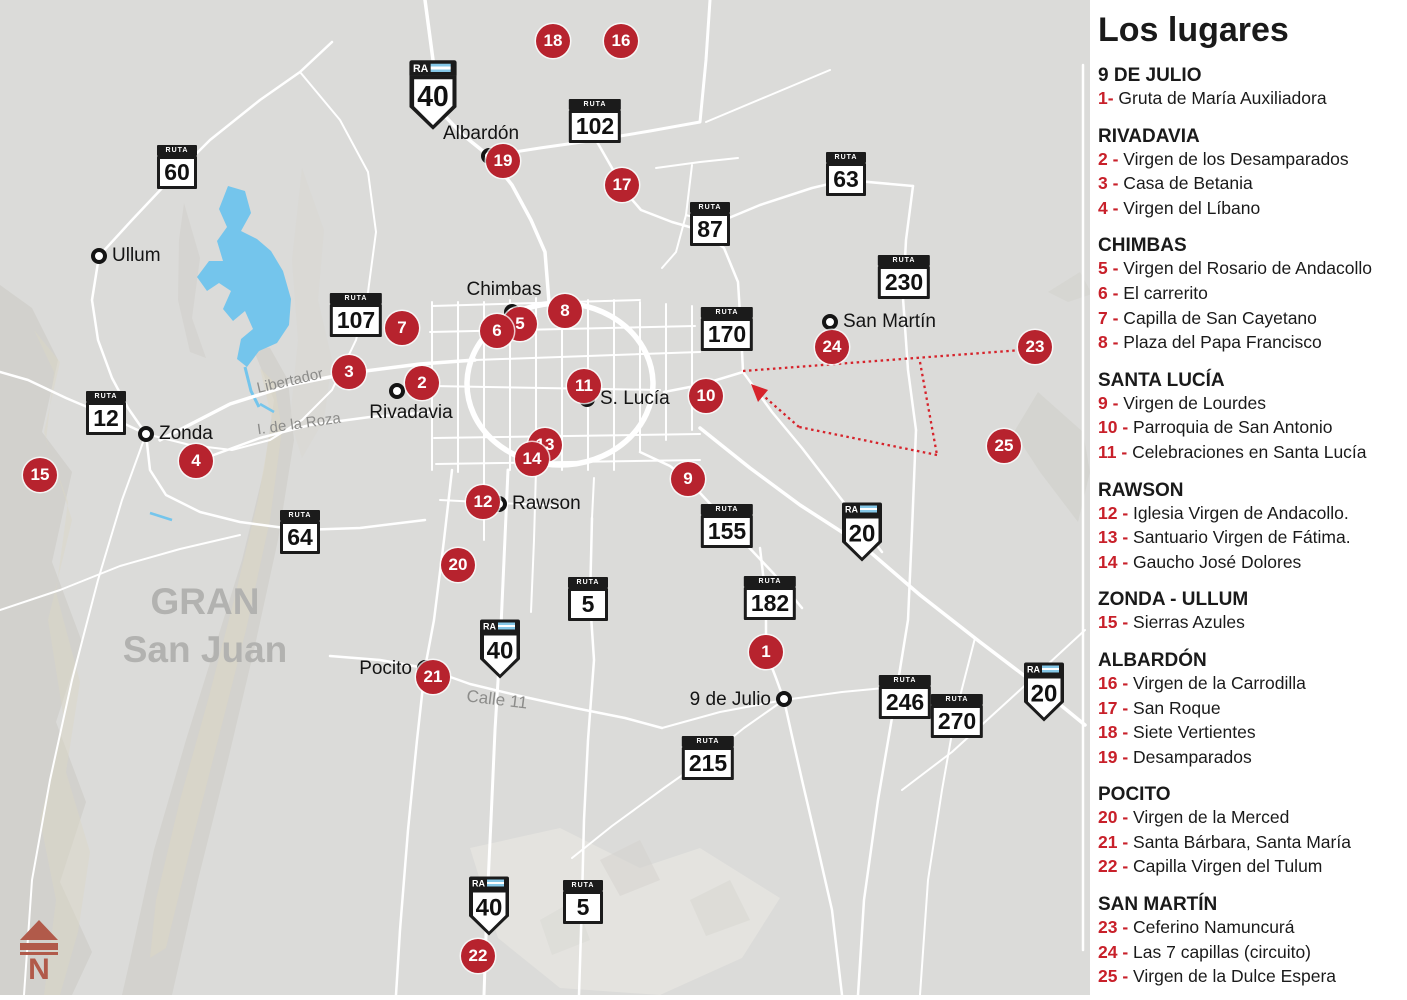 The height and width of the screenshot is (1000, 1407). Describe the element at coordinates (1161, 380) in the screenshot. I see `legend-section-title: SANTA LUCÍA` at that location.